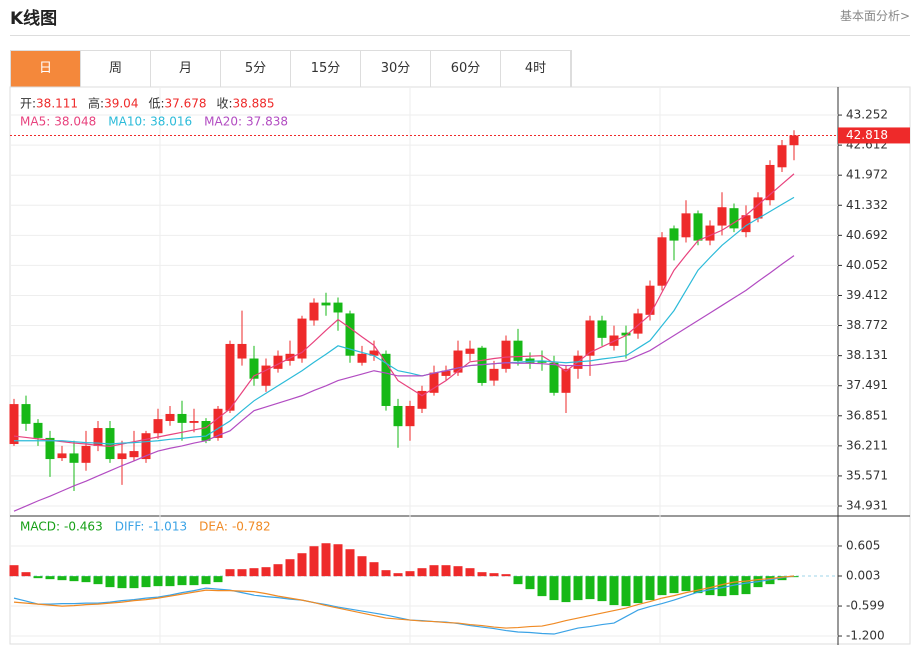 The image size is (916, 645). Describe the element at coordinates (167, 527) in the screenshot. I see `legend-value: -1.013` at that location.